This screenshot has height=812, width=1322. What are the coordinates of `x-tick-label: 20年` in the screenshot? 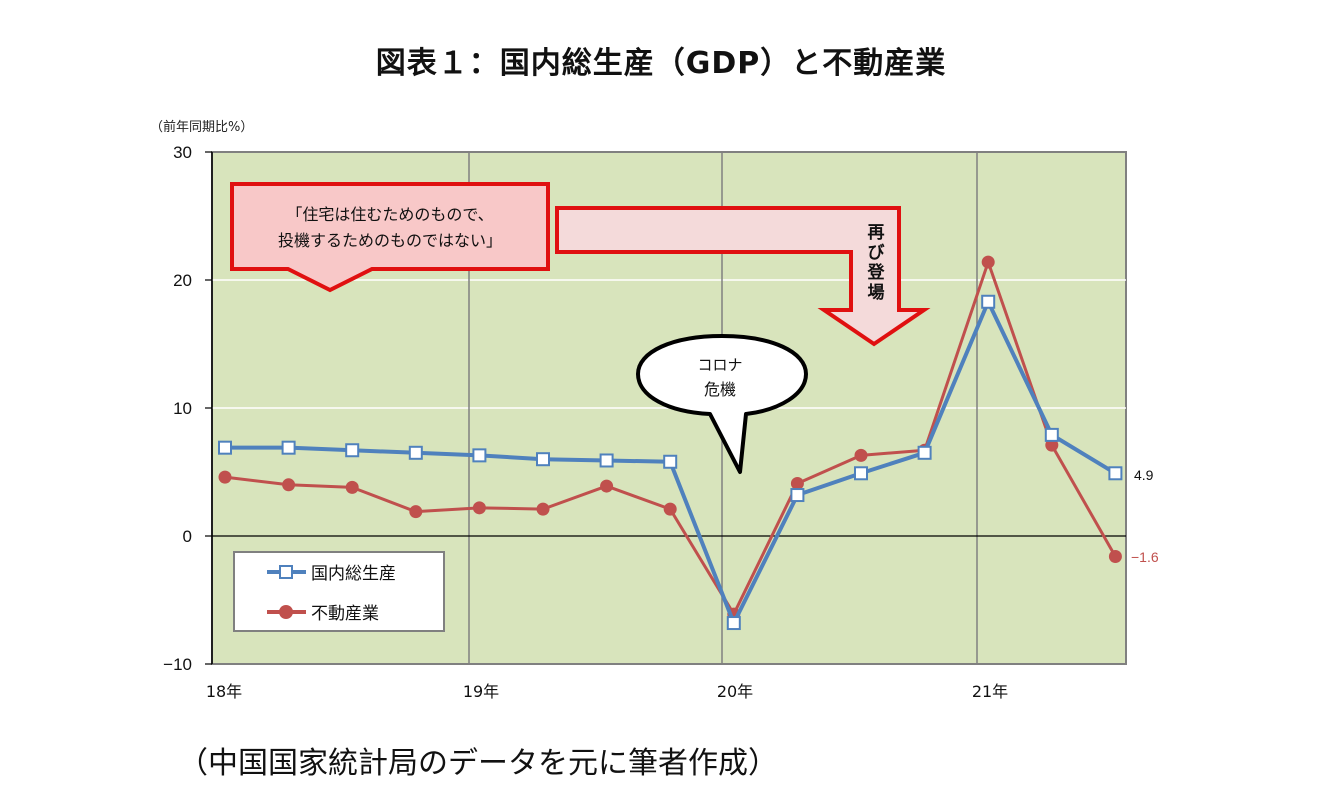 It's located at (735, 691).